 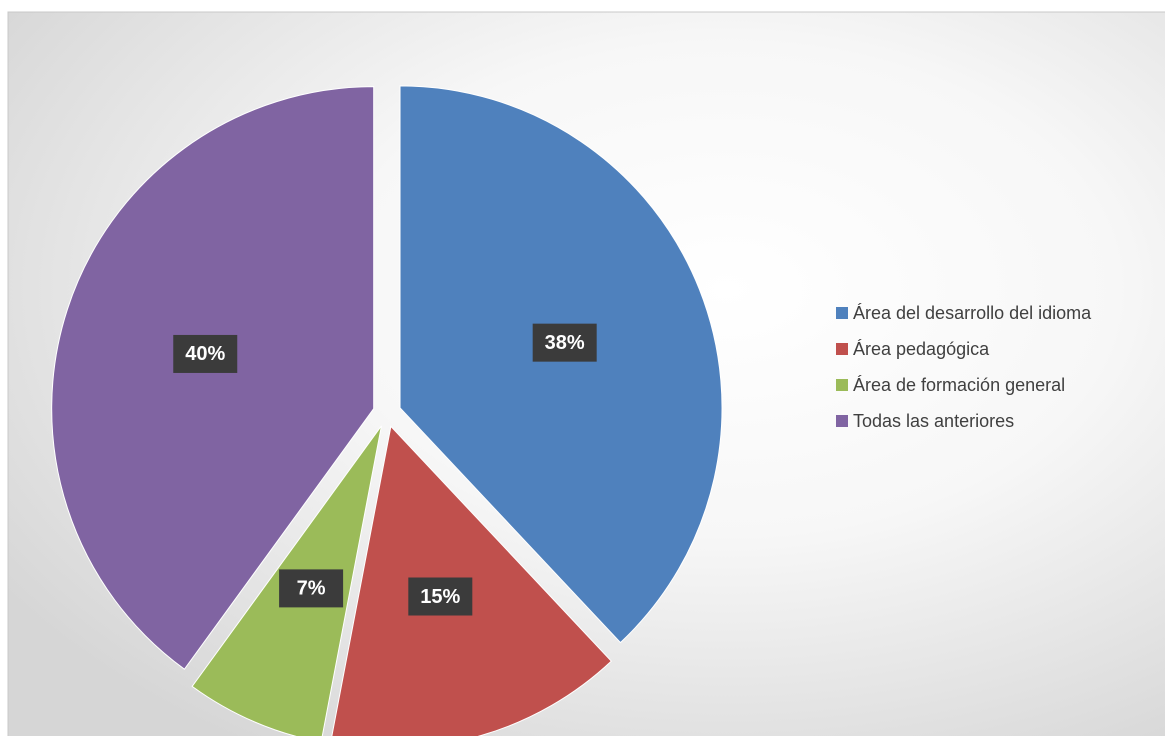 I want to click on data-label: 40%, so click(x=205, y=354).